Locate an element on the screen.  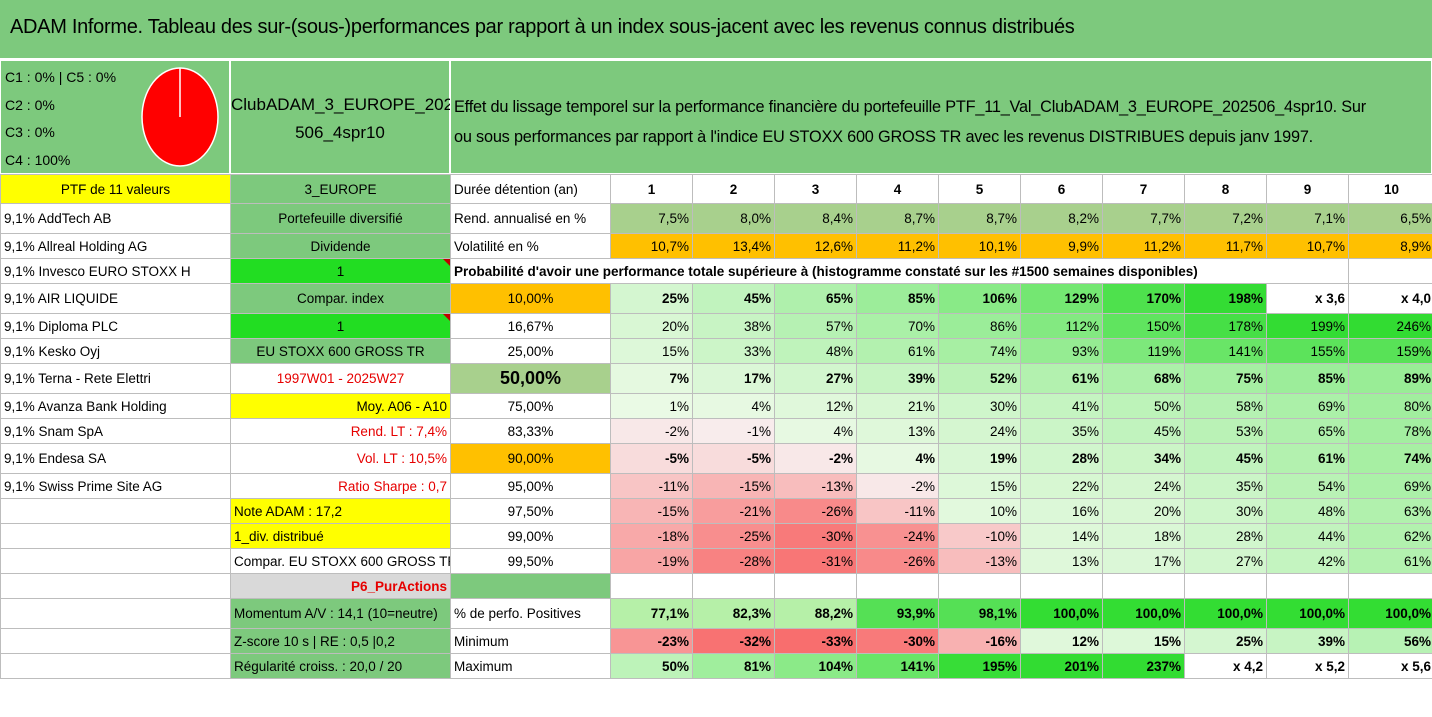
quantile-value-cell: -1% is located at coordinates (733, 431).